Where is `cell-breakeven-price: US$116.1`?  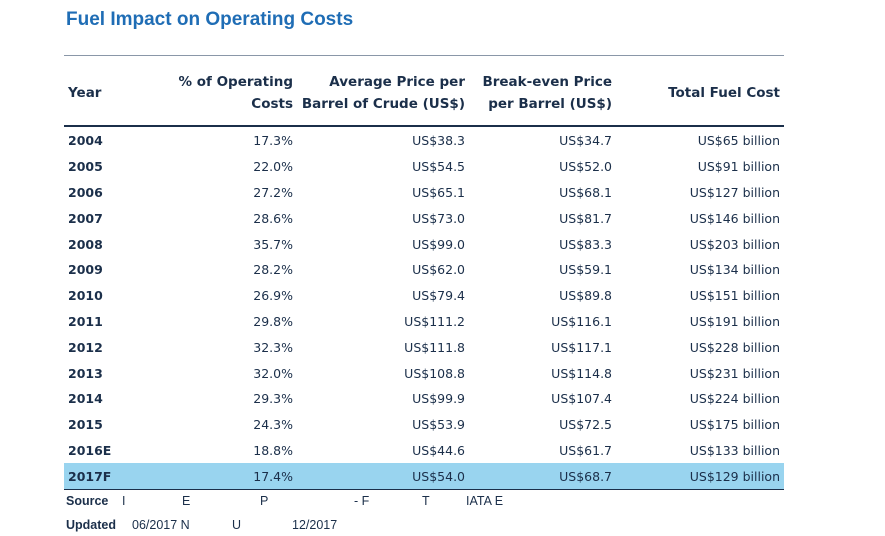 cell-breakeven-price: US$116.1 is located at coordinates (581, 321).